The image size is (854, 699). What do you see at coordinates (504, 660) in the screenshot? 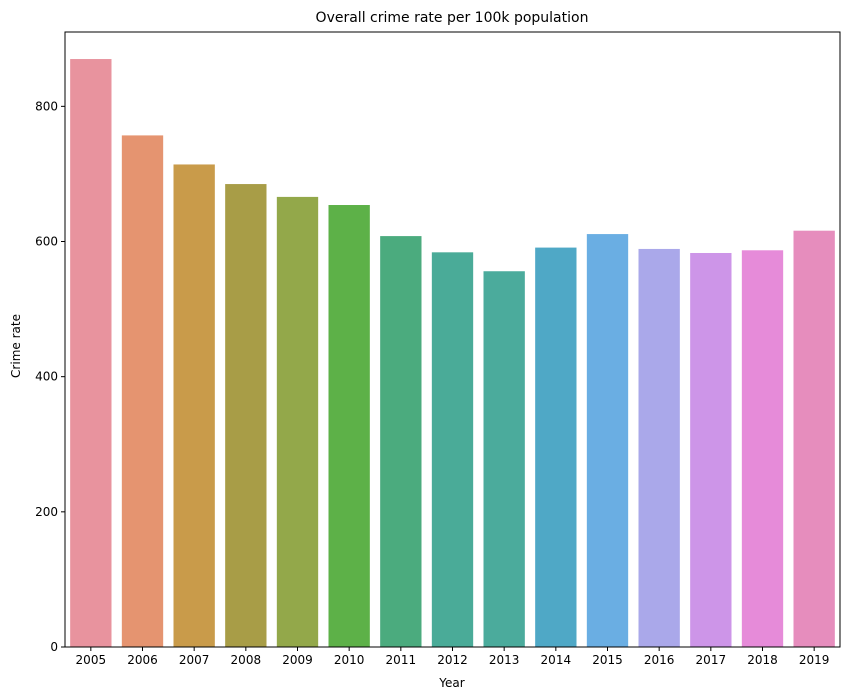
I see `x-tick-label: 2013` at bounding box center [504, 660].